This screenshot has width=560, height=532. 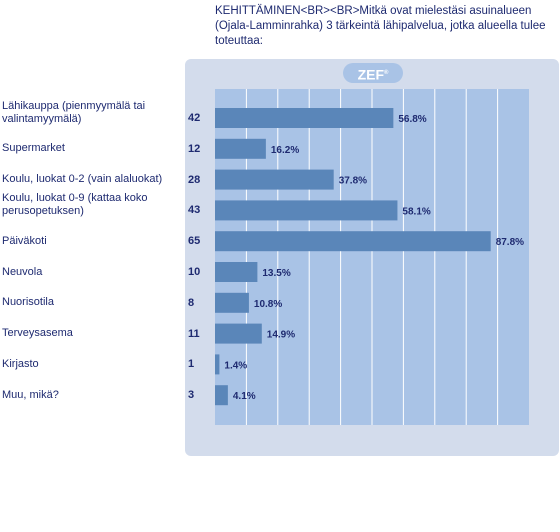 I want to click on zef-logo: ZEF®, so click(x=373, y=73).